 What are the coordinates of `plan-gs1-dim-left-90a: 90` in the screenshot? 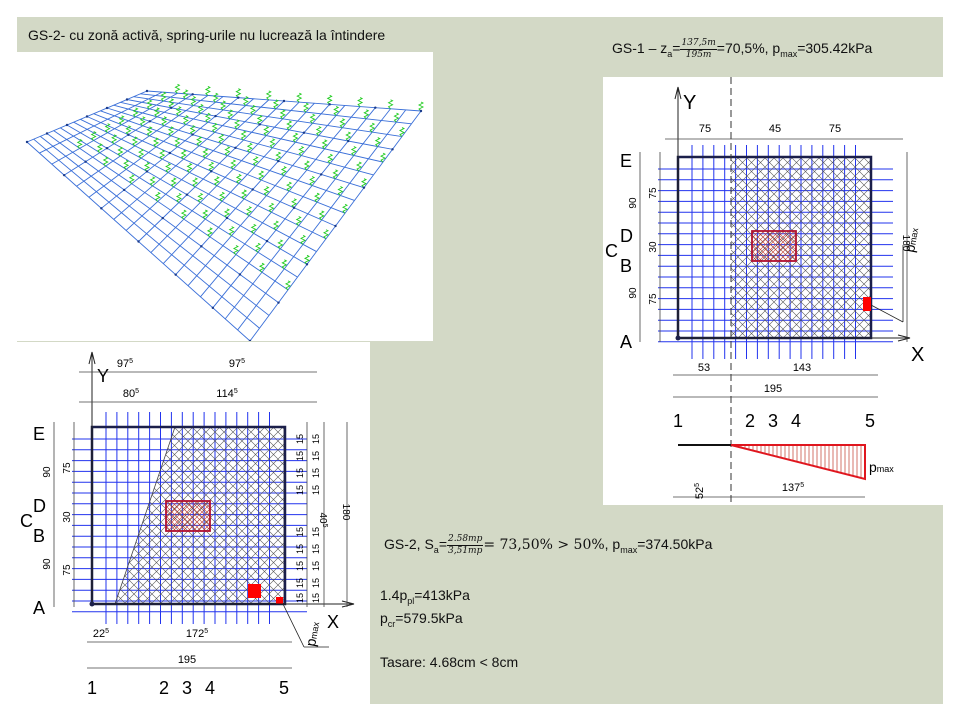 It's located at (633, 203).